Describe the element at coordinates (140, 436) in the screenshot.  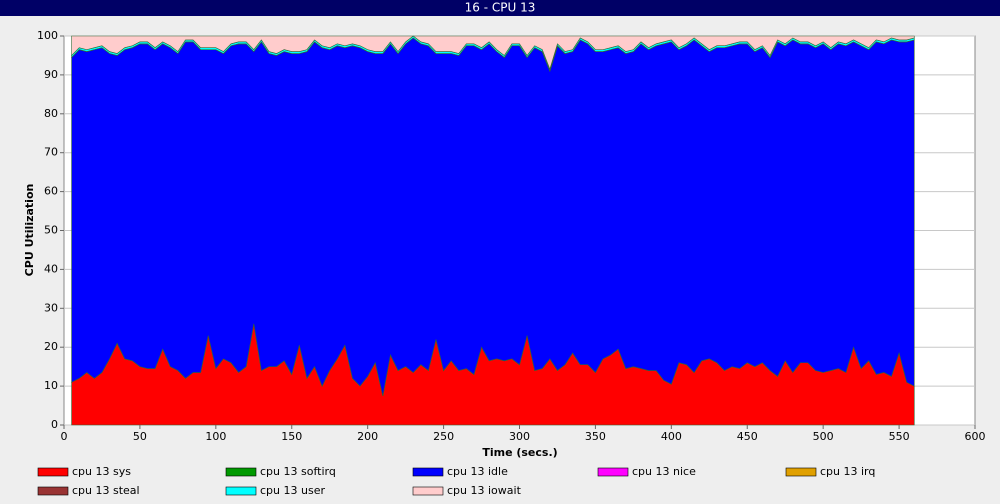
I see `x-tick-label: 50` at that location.